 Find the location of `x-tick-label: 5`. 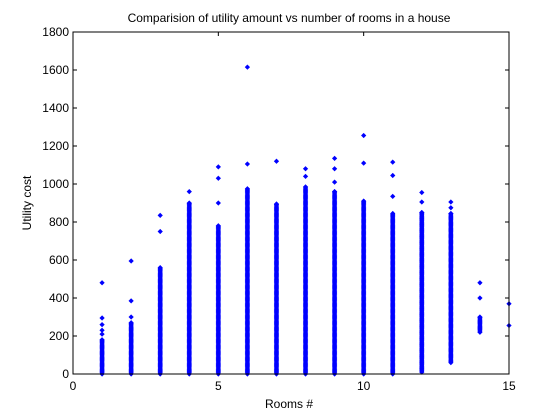

x-tick-label: 5 is located at coordinates (218, 386).